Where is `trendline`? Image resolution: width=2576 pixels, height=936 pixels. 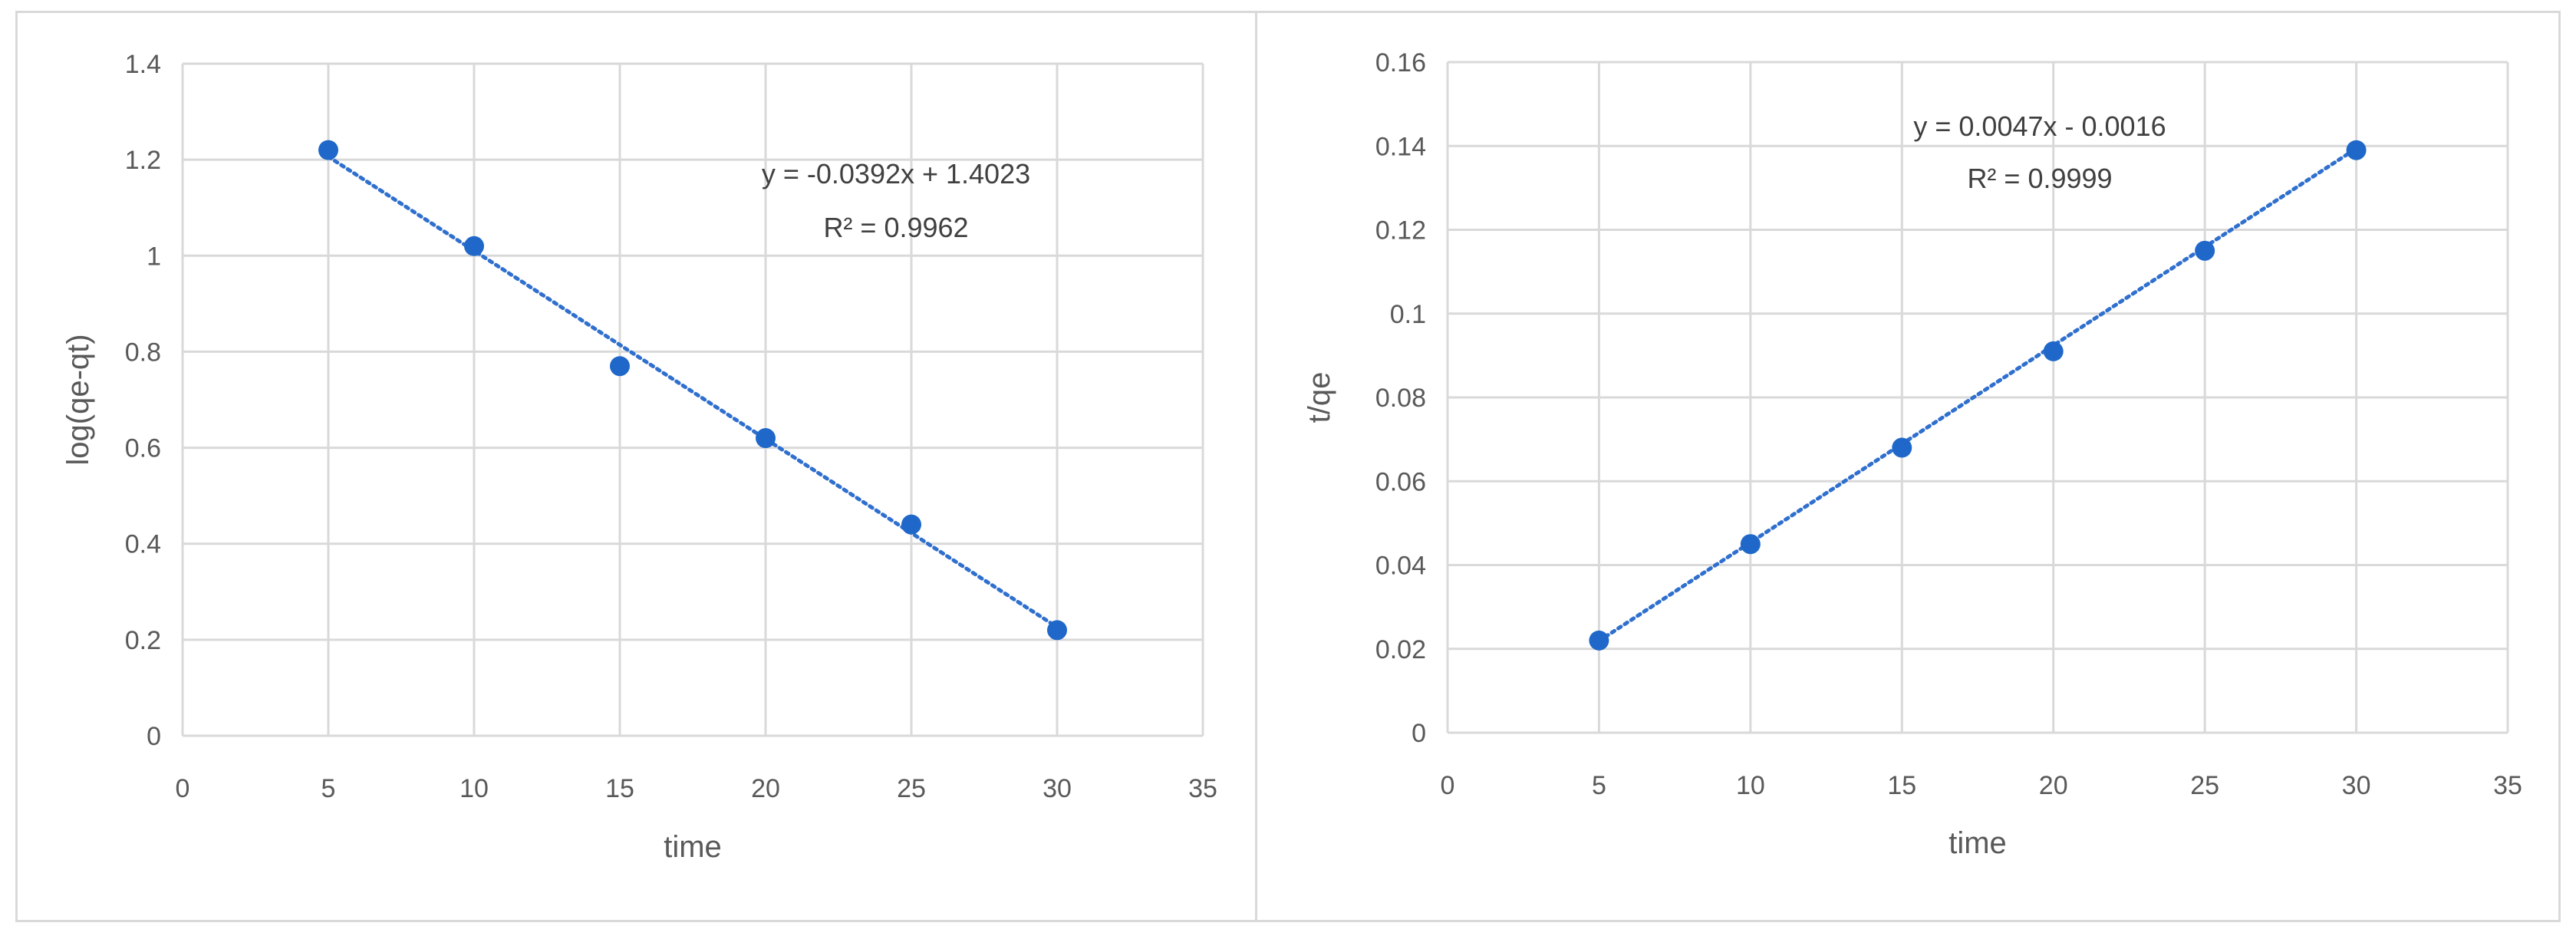 trendline is located at coordinates (692, 391).